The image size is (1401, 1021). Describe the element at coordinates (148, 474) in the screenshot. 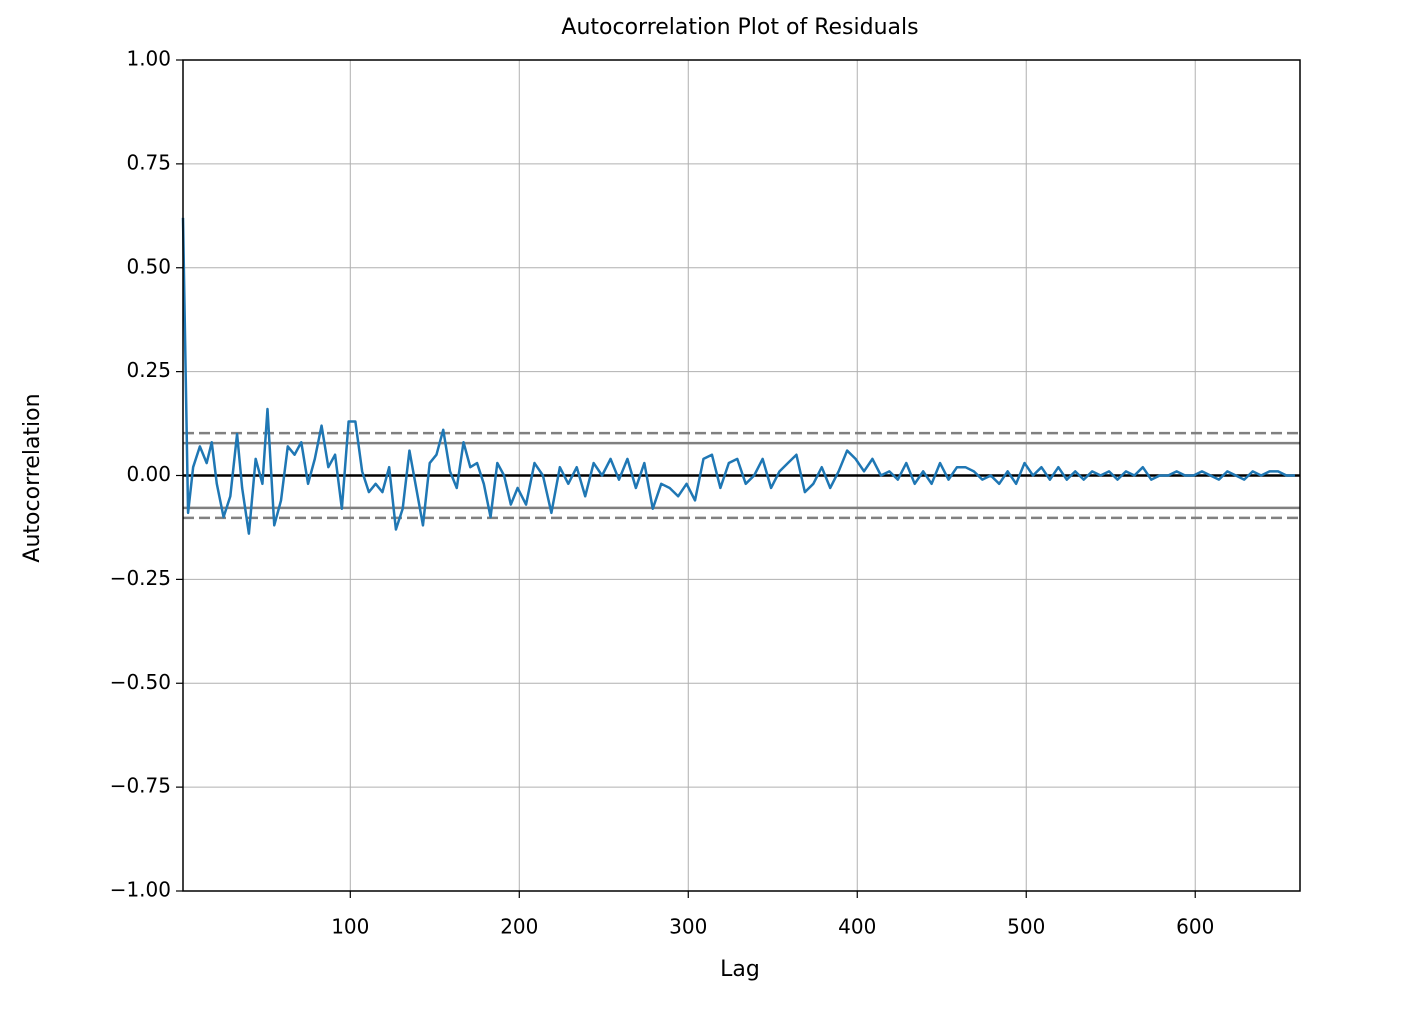

I see `y-tick-label: 0.00` at that location.